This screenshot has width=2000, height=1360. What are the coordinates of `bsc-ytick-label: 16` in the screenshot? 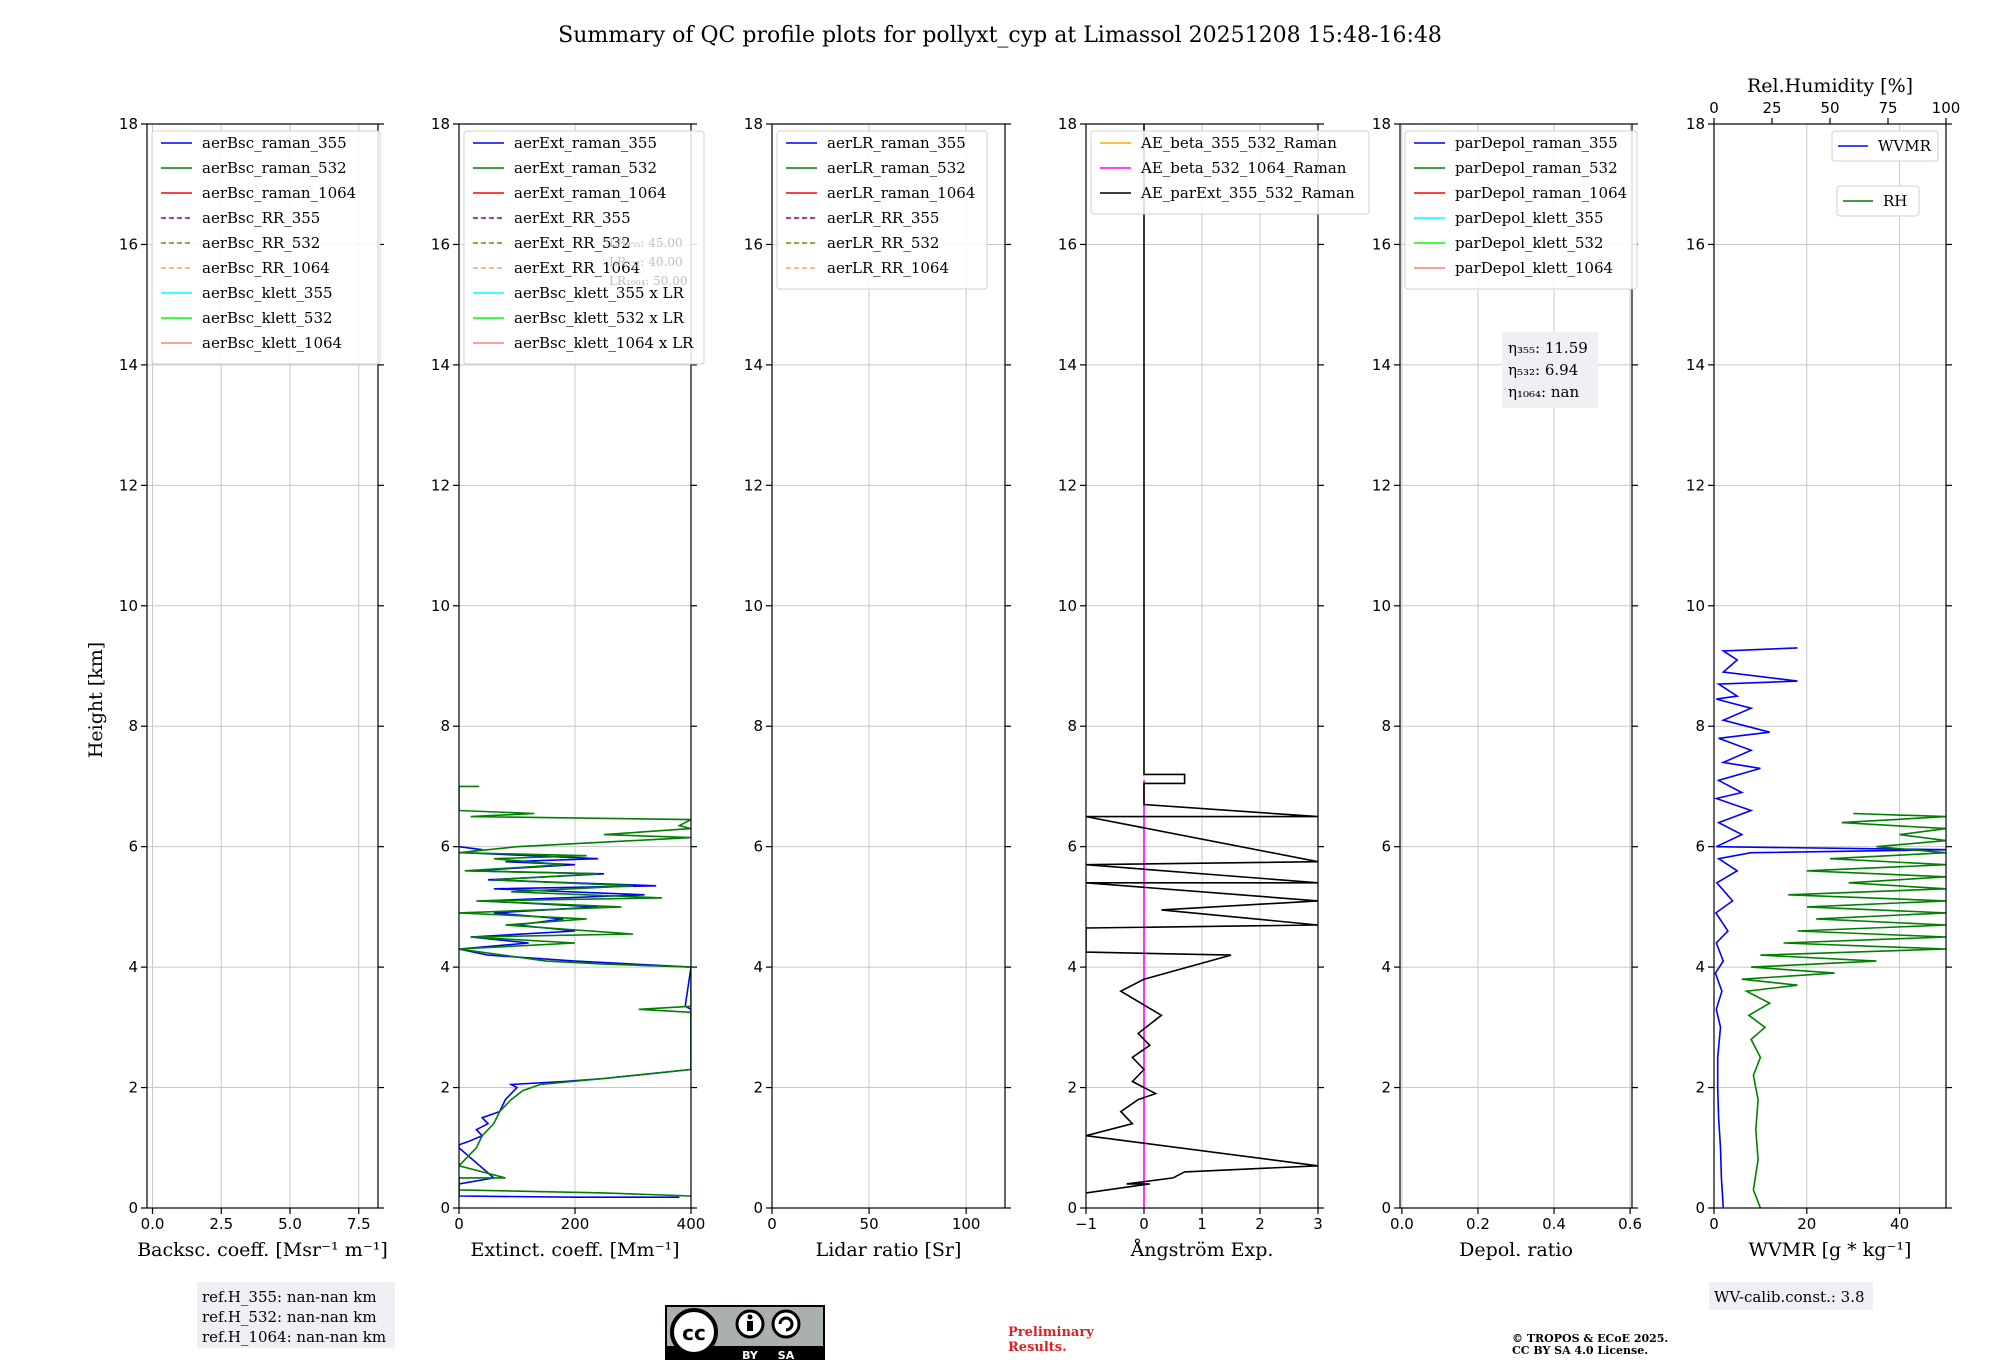 It's located at (128, 244).